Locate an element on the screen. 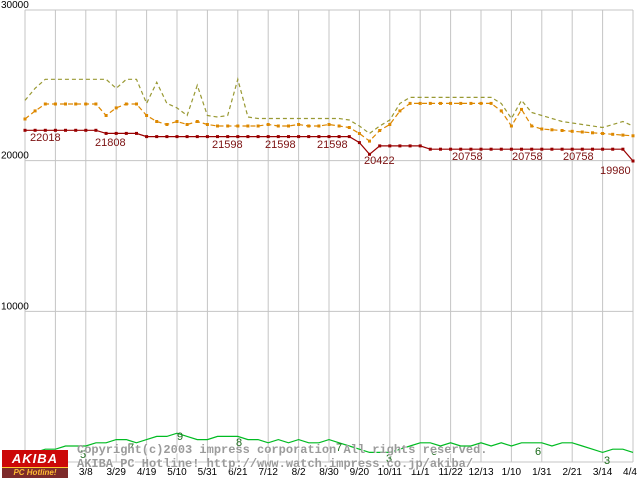 This screenshot has height=480, width=640. x-axis-label: 1/10 is located at coordinates (512, 472).